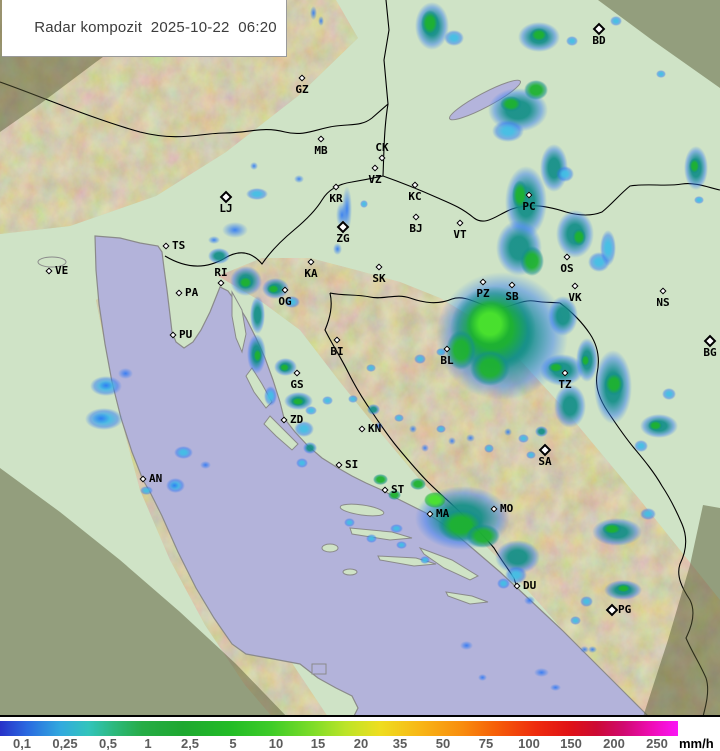 Image resolution: width=720 pixels, height=751 pixels. What do you see at coordinates (285, 290) in the screenshot?
I see `city-marker-OG` at bounding box center [285, 290].